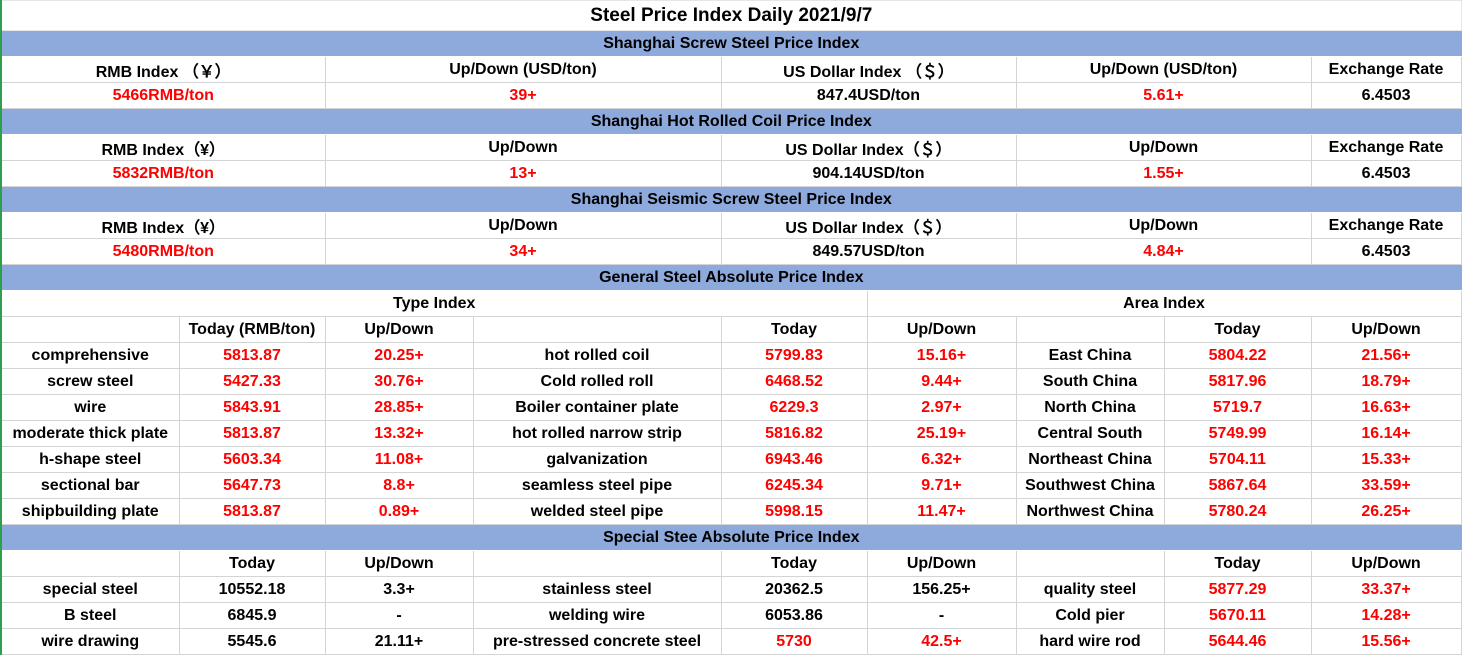  I want to click on section-title: Special Stee Absolute Price Index, so click(731, 537).